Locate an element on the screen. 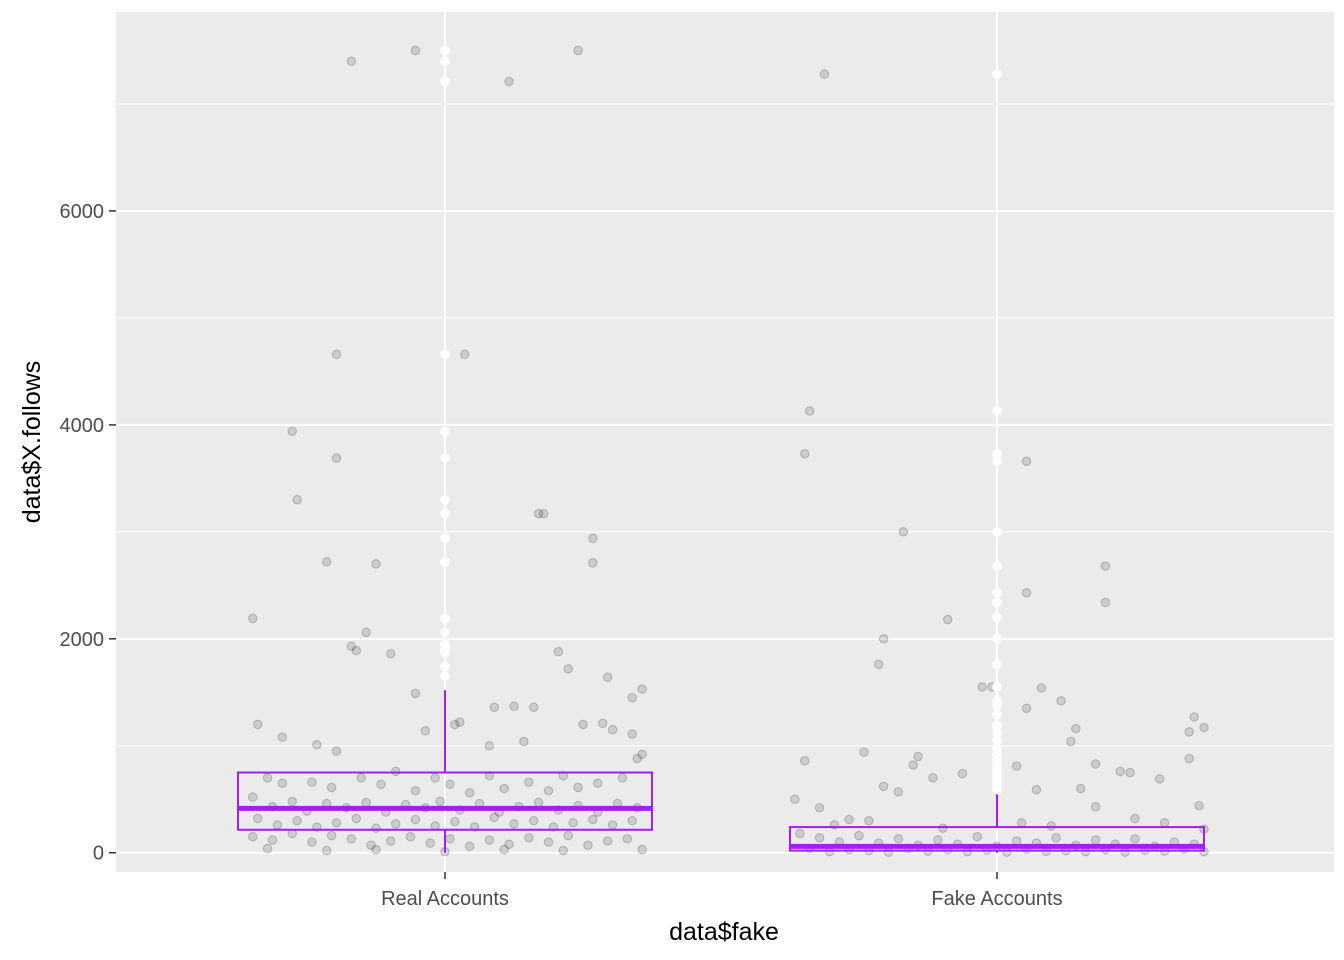 The height and width of the screenshot is (960, 1344). y-tick-label: 4000 is located at coordinates (82, 426).